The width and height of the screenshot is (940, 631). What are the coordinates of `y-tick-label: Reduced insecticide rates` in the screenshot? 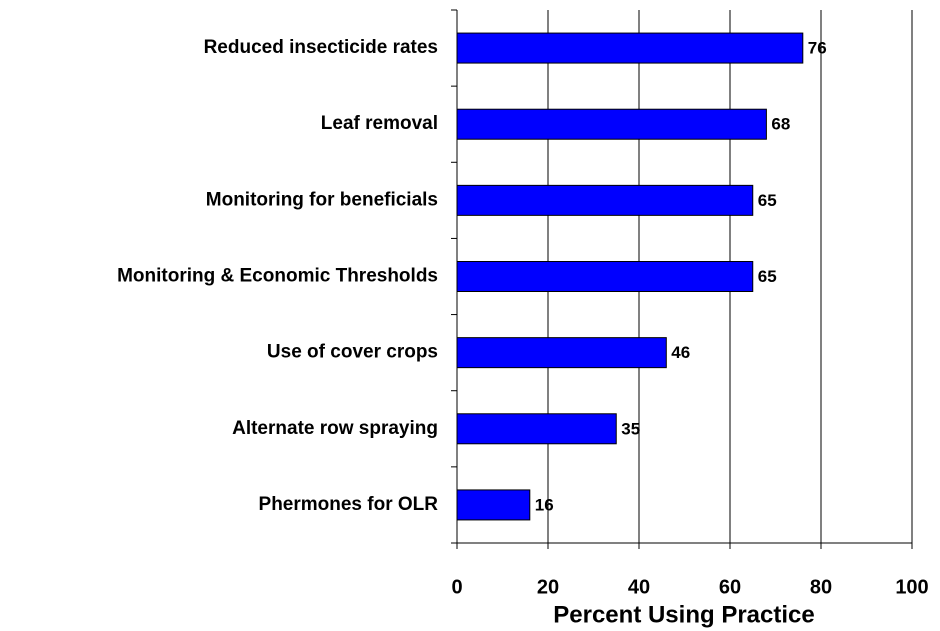 It's located at (321, 47).